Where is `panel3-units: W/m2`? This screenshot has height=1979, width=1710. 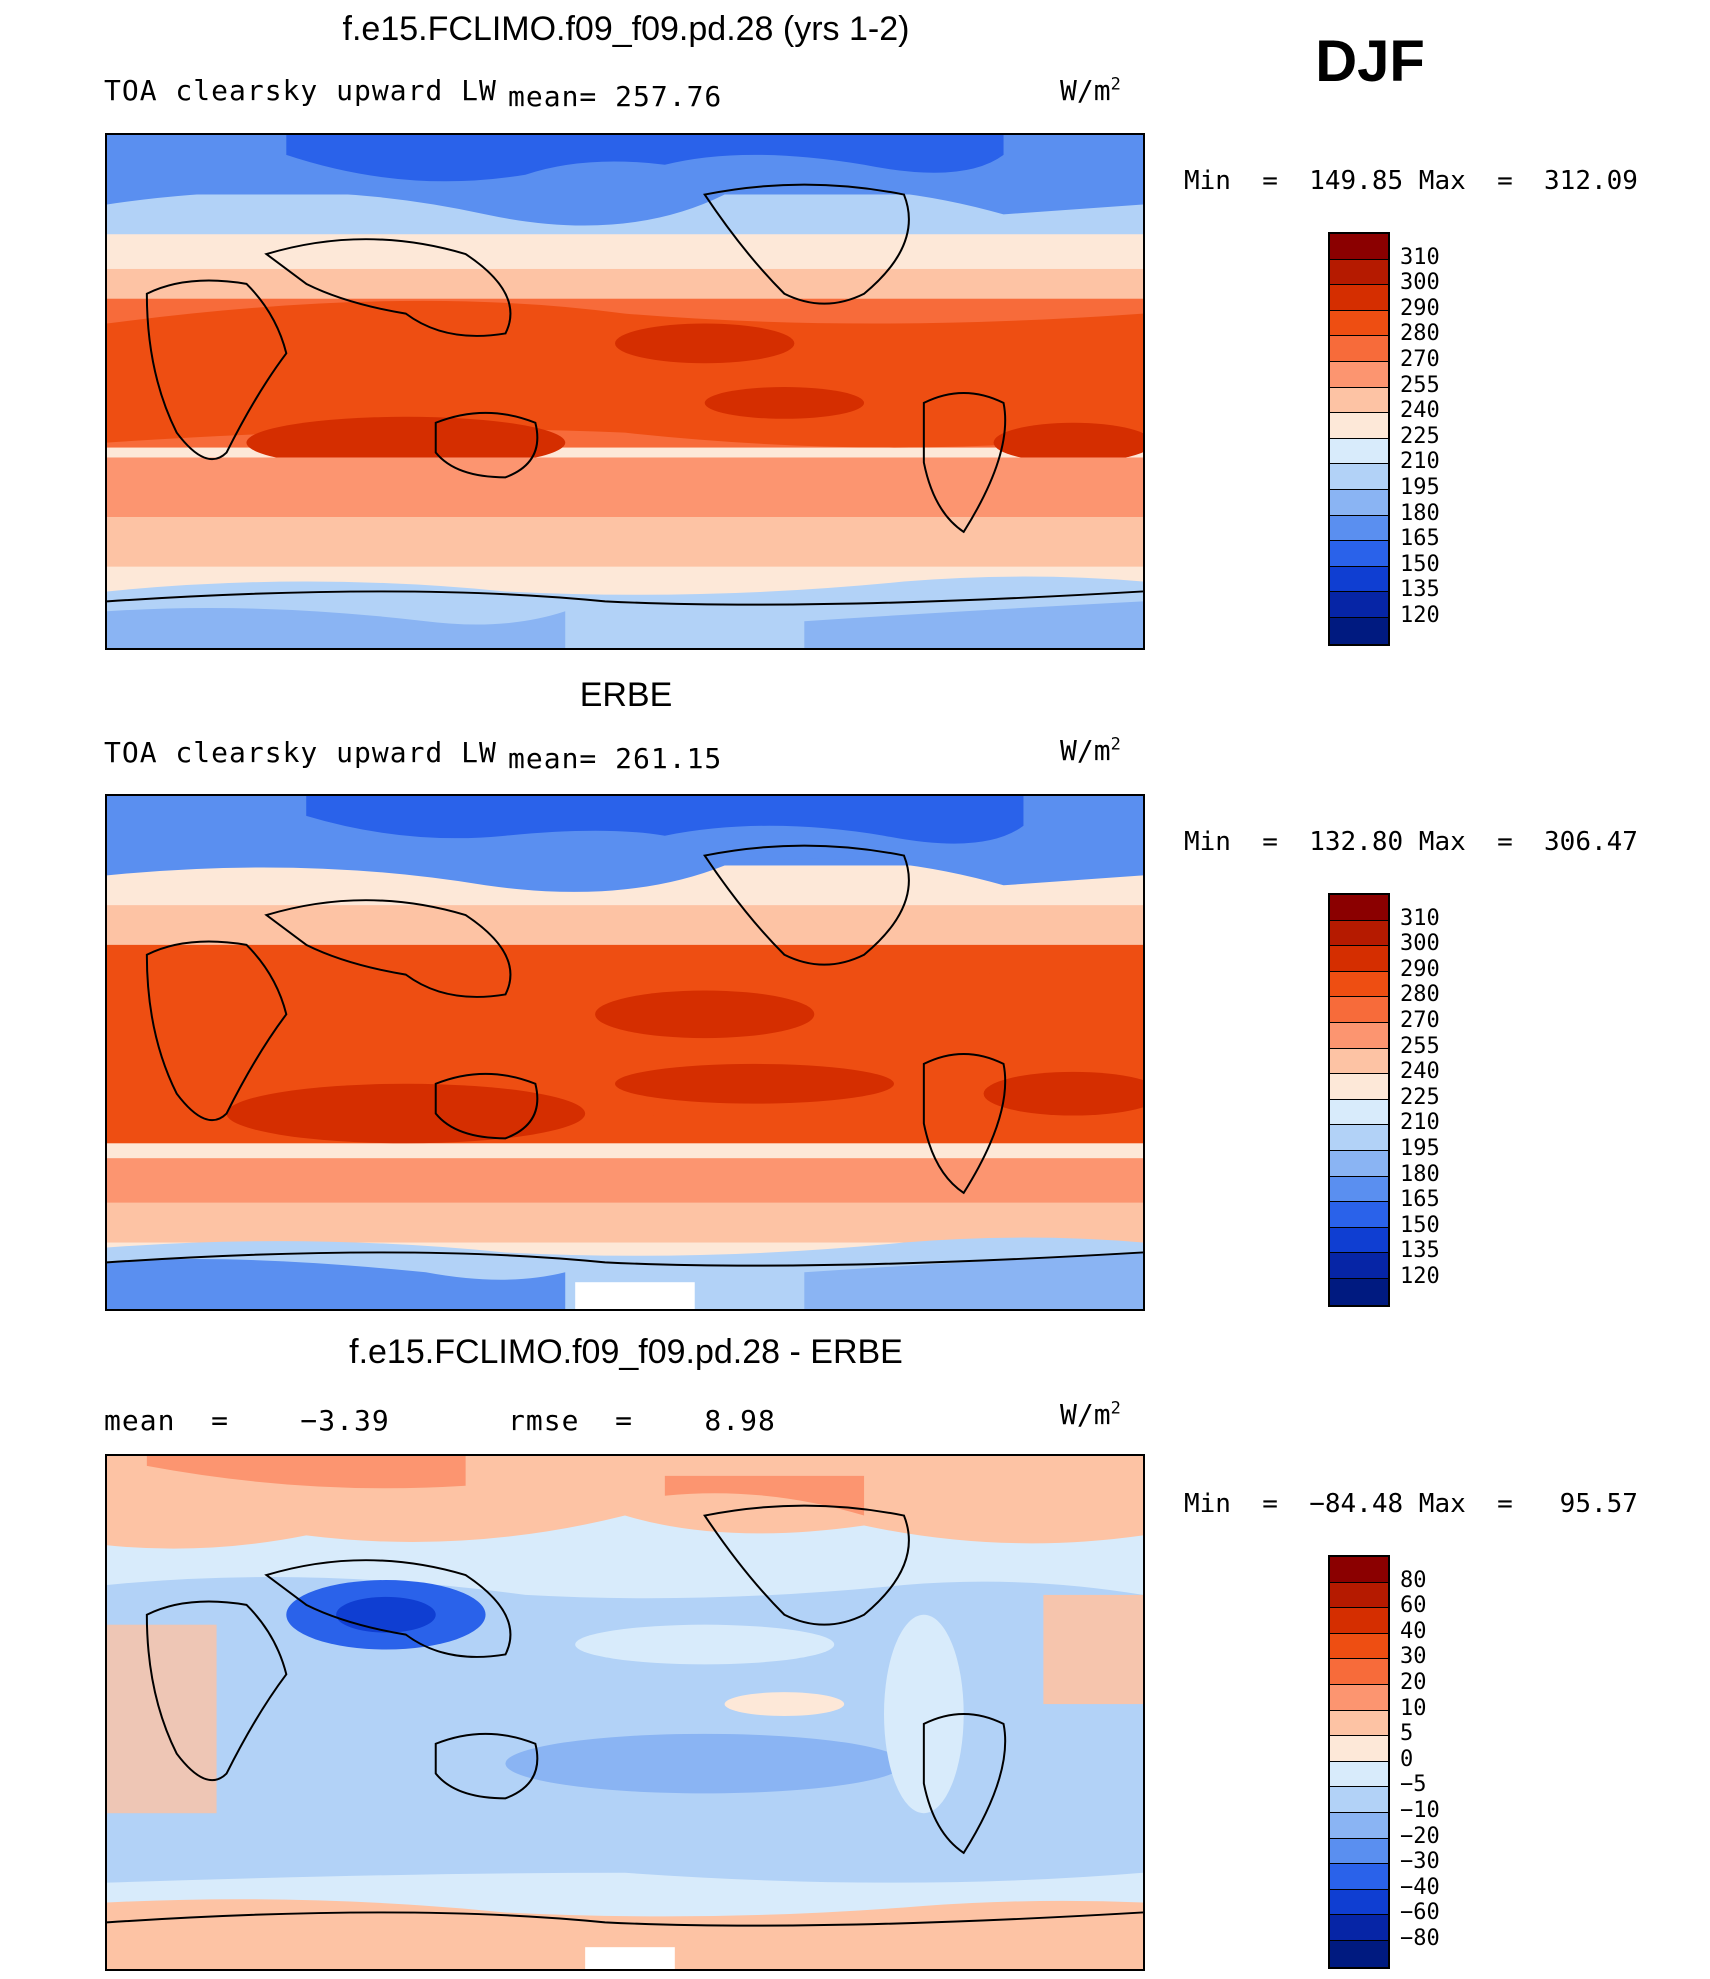 panel3-units: W/m2 is located at coordinates (1090, 1414).